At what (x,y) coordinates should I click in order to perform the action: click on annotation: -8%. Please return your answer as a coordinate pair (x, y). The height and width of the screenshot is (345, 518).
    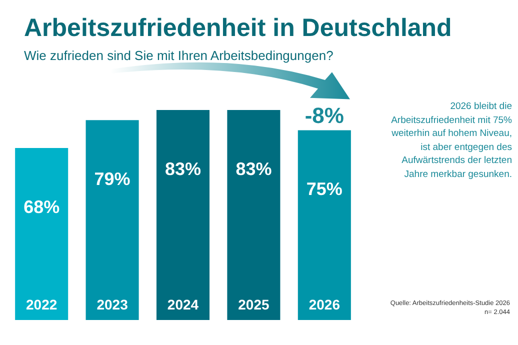
    Looking at the image, I should click on (324, 115).